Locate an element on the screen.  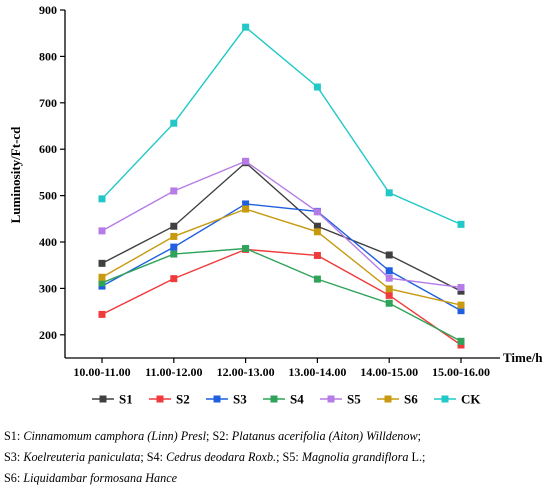
series-s6 is located at coordinates (281, 257).